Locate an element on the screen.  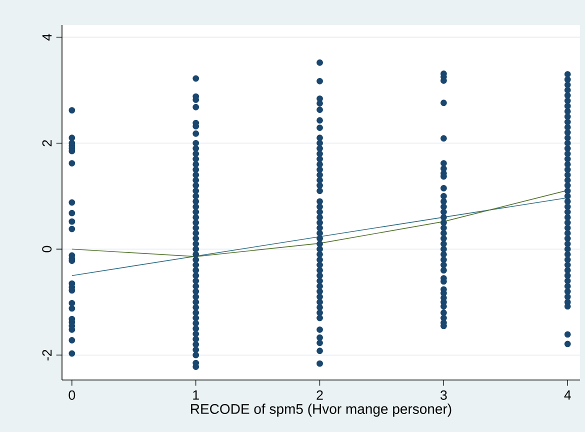
x-tick-label: 4 is located at coordinates (567, 395).